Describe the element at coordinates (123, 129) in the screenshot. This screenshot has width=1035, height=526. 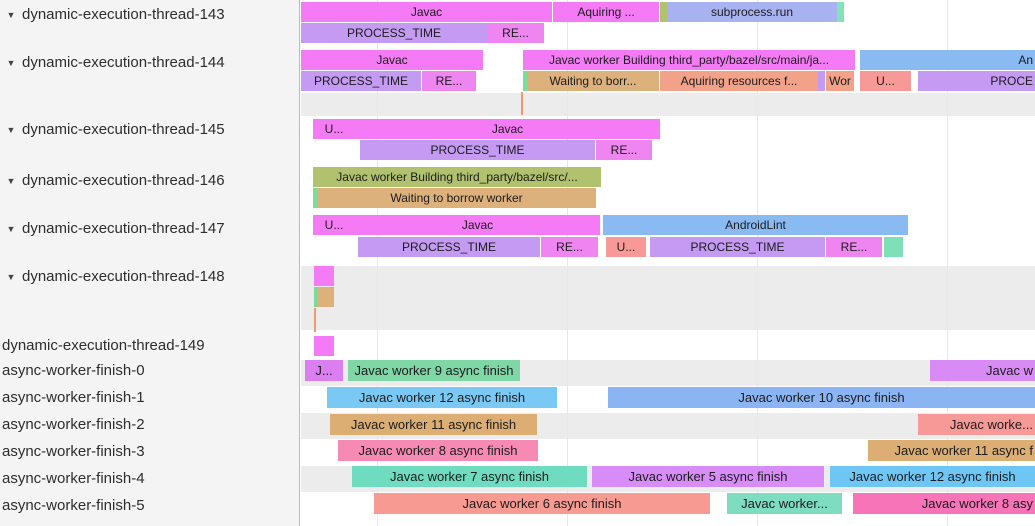
I see `track-label: dynamic-execution-thread-145` at that location.